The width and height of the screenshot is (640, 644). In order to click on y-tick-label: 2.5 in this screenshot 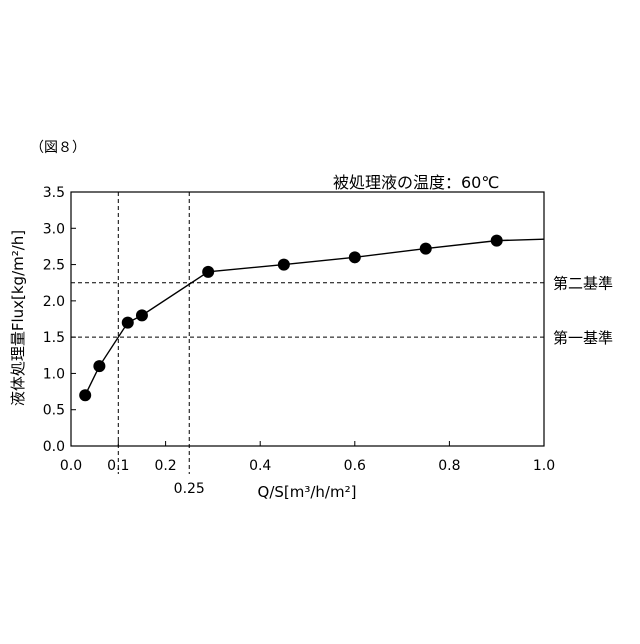, I will do `click(54, 266)`.